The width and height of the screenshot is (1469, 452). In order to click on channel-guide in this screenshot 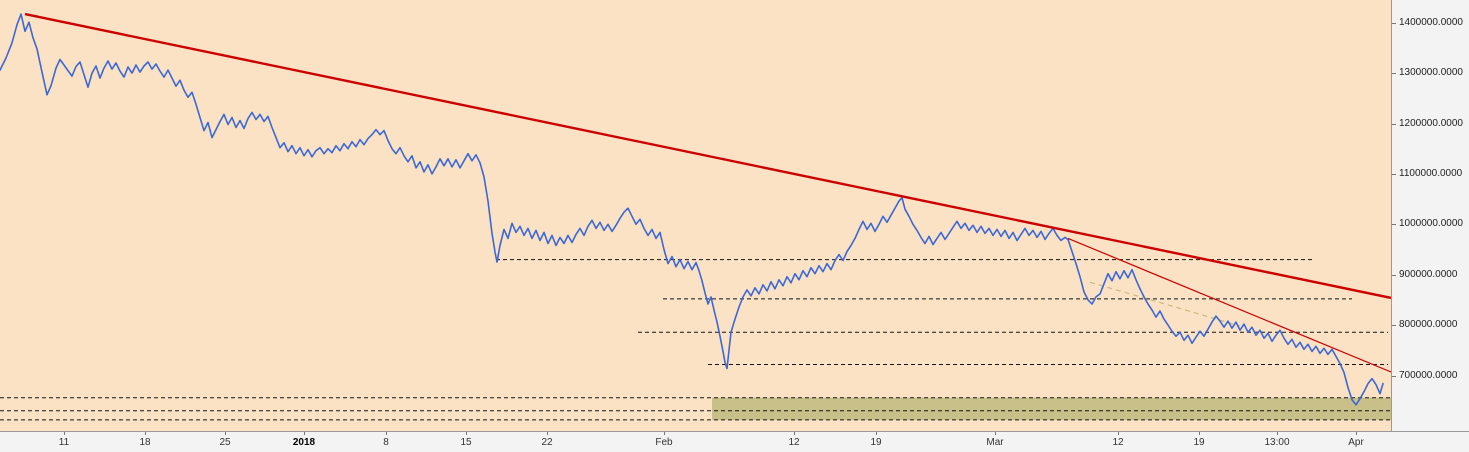, I will do `click(1165, 304)`.